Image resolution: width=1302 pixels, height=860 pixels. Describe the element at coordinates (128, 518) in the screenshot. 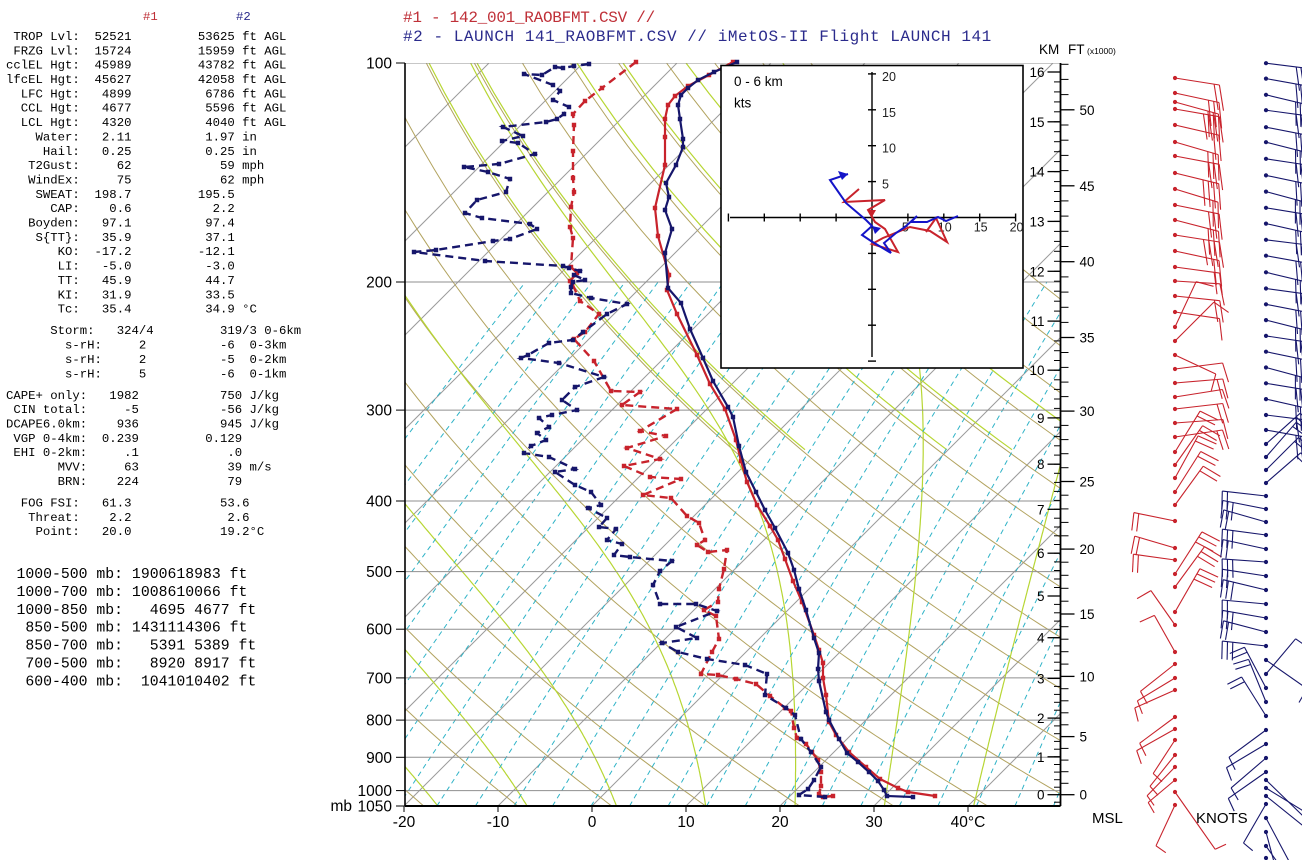

I see `svg-text: Threat: 2.2 2.6` at that location.